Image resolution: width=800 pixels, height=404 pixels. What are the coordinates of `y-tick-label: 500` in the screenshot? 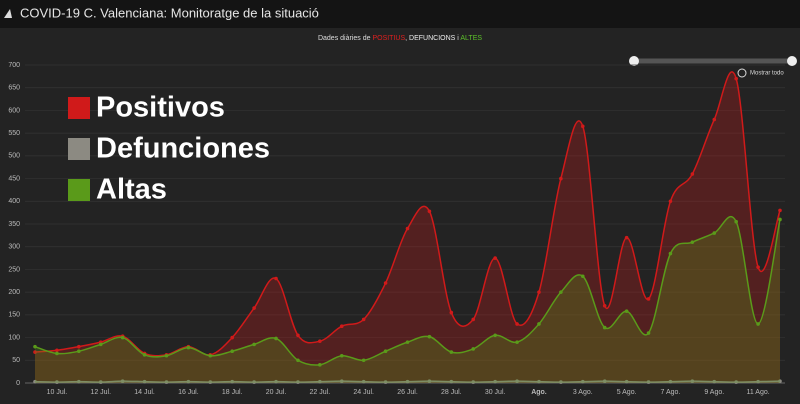 It's located at (14, 156).